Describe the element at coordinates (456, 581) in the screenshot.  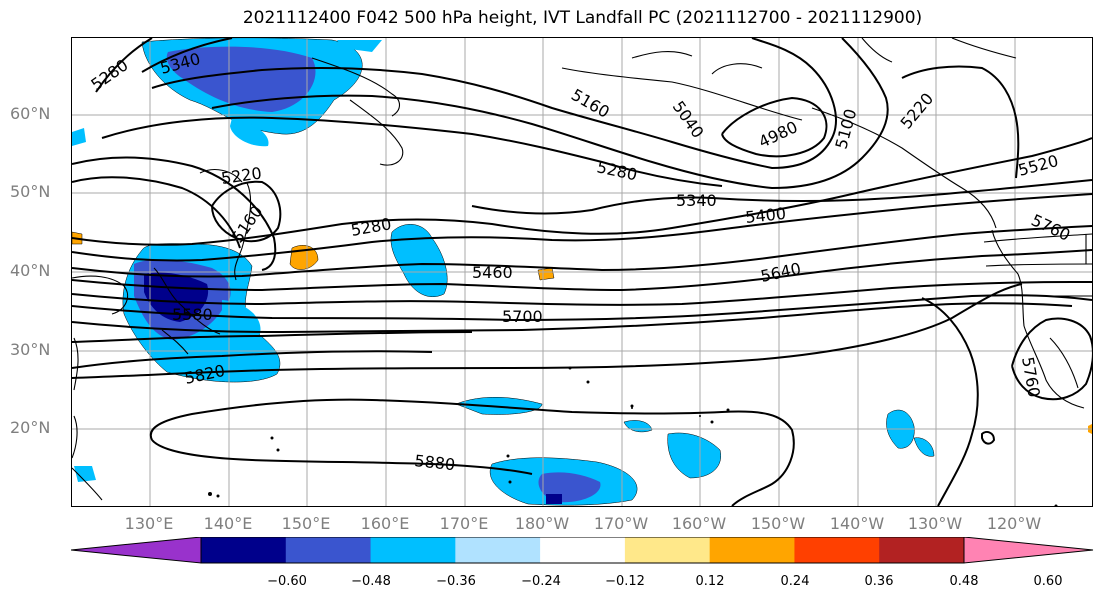
I see `cbar-tick-neg036: −0.36` at that location.